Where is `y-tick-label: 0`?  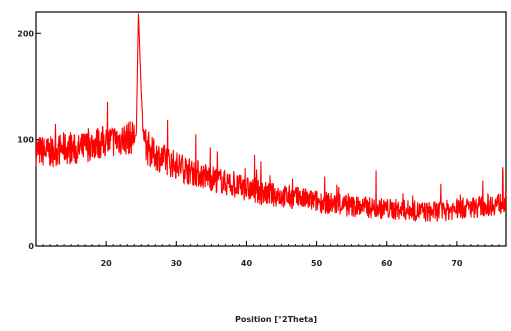
y-tick-label: 0 is located at coordinates (31, 246).